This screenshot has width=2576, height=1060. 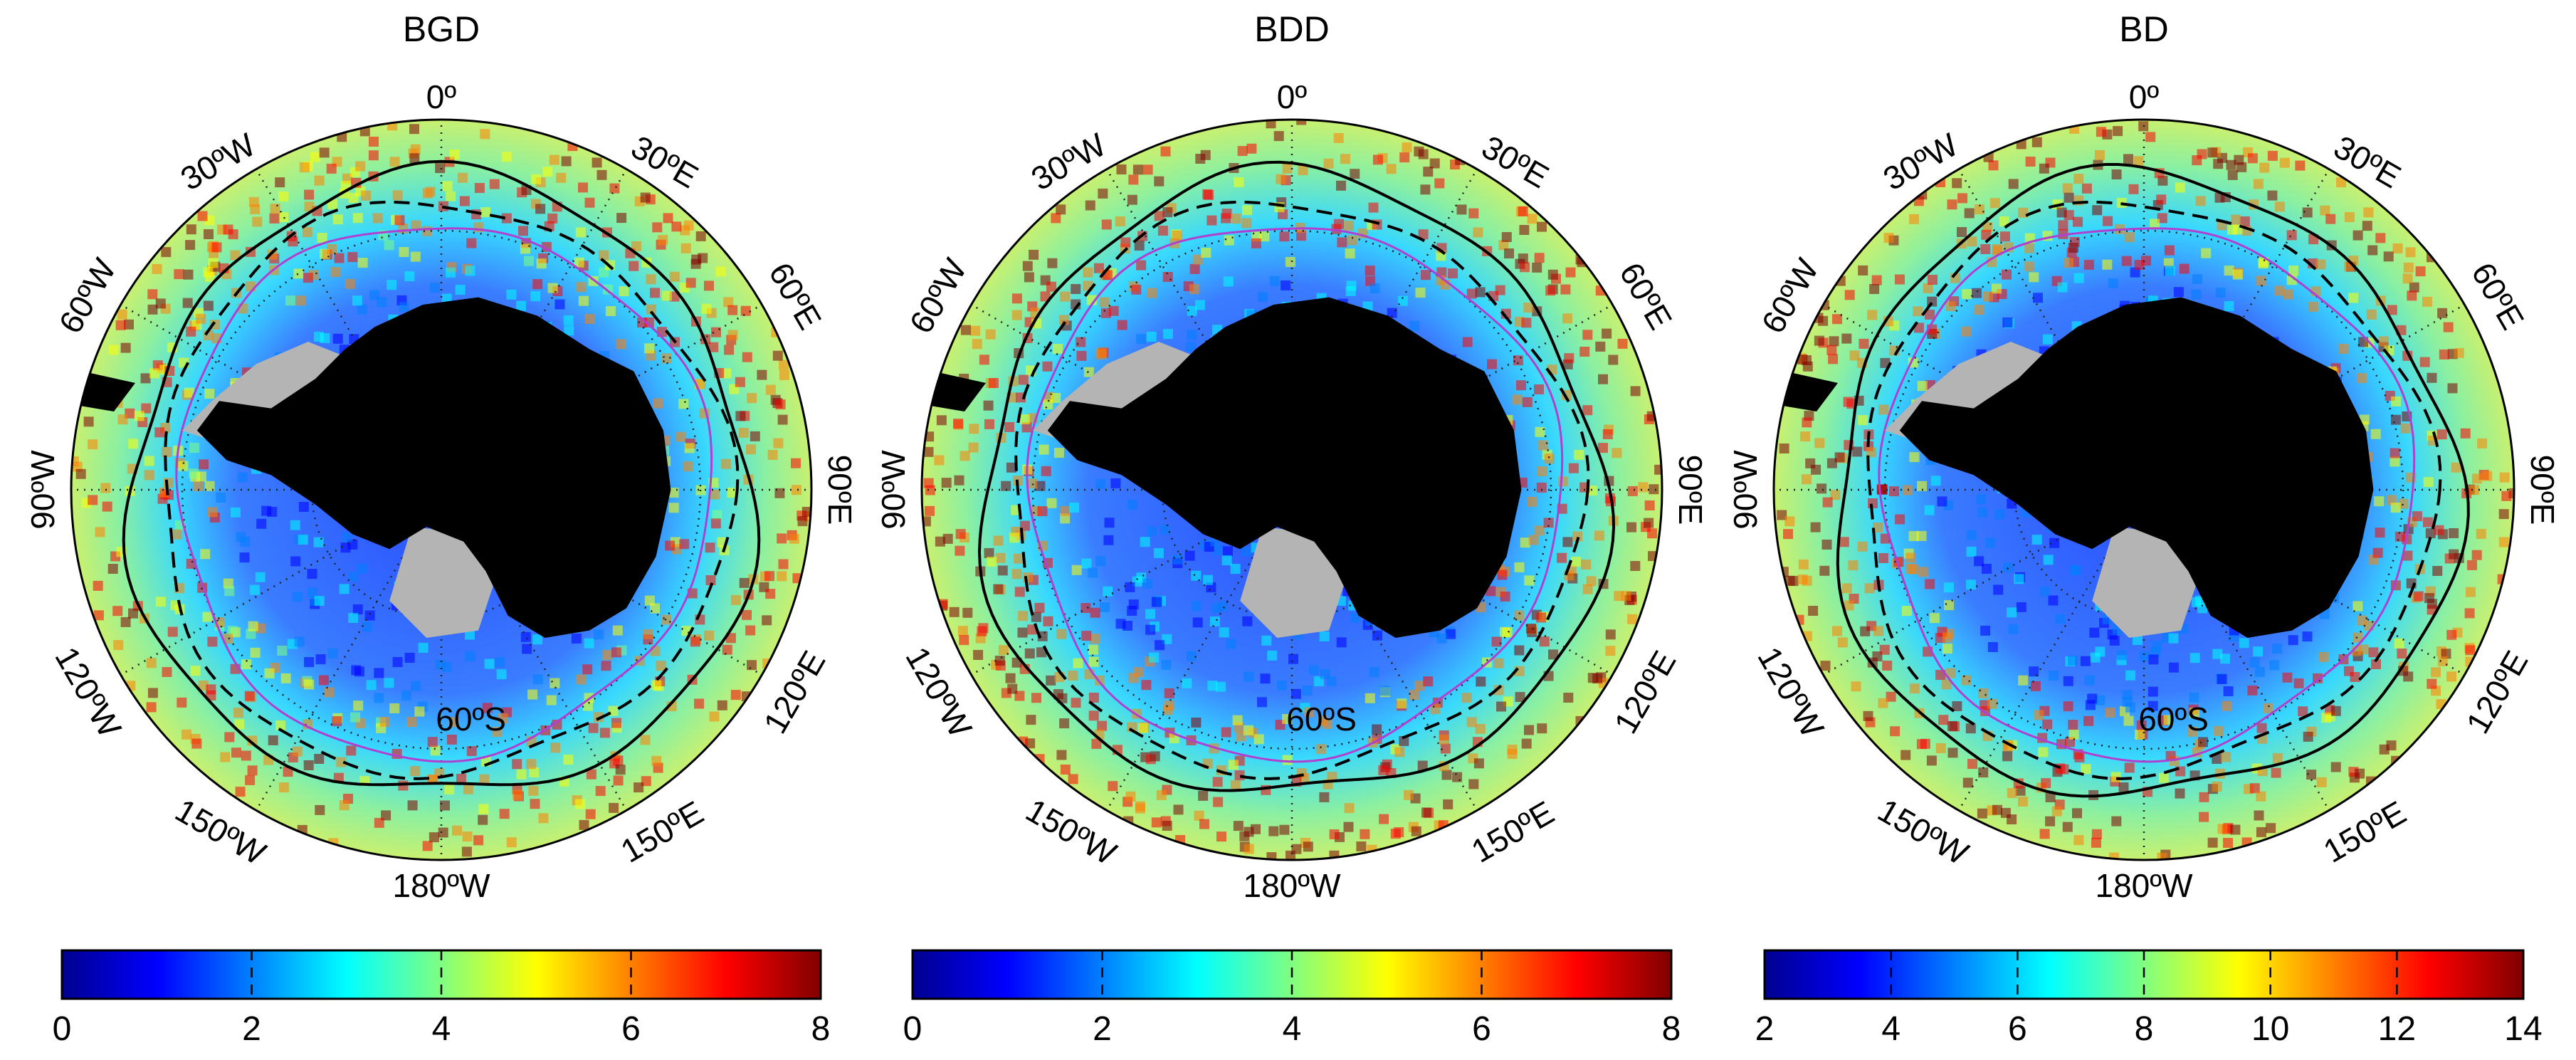 I want to click on meridian-line, so click(x=281, y=582).